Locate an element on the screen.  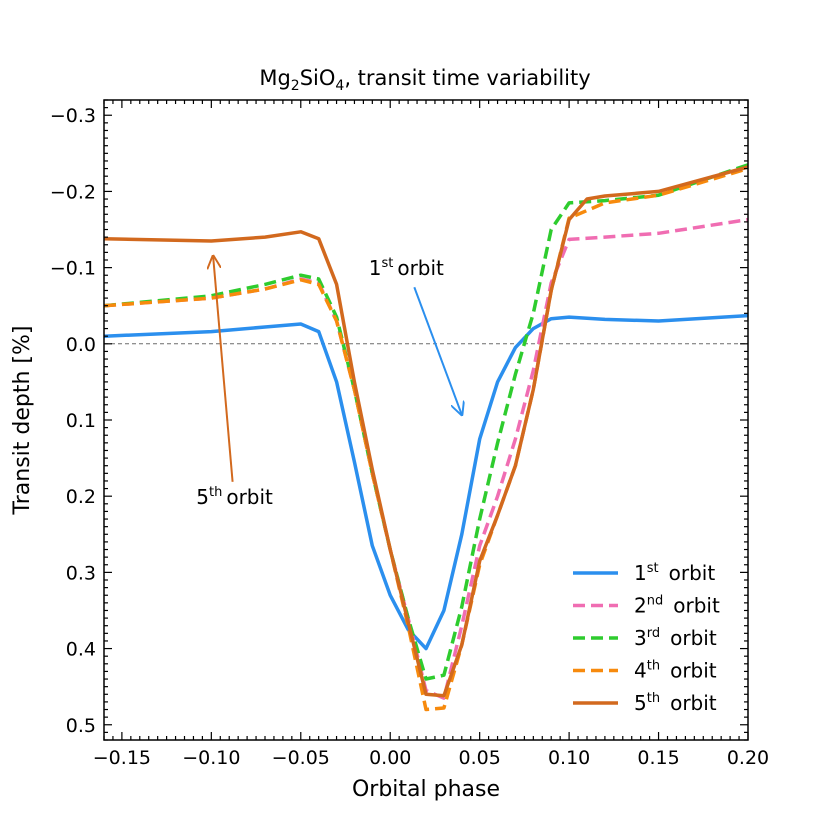
x-tick-labels: −0.15 −0.10 −0.05 0.00 0.05 0.10 0.15 0.20 is located at coordinates (431, 758).